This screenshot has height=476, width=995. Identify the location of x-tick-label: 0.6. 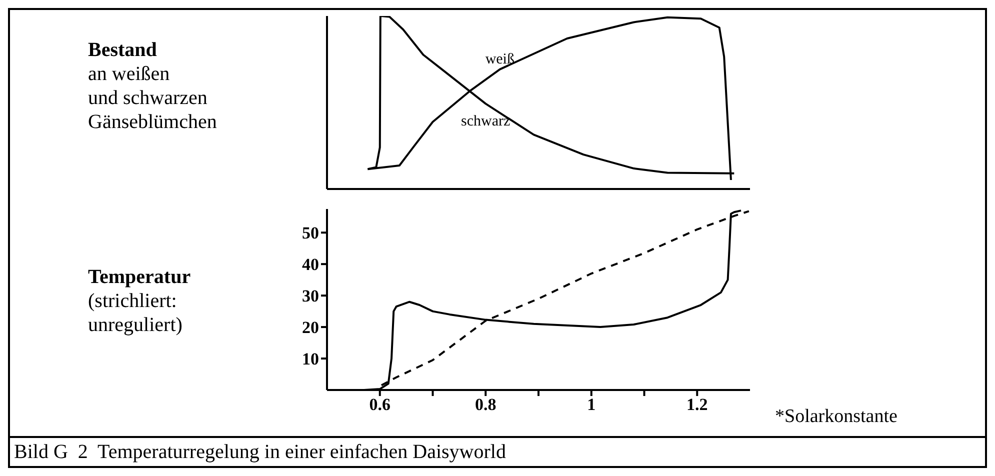
(379, 404).